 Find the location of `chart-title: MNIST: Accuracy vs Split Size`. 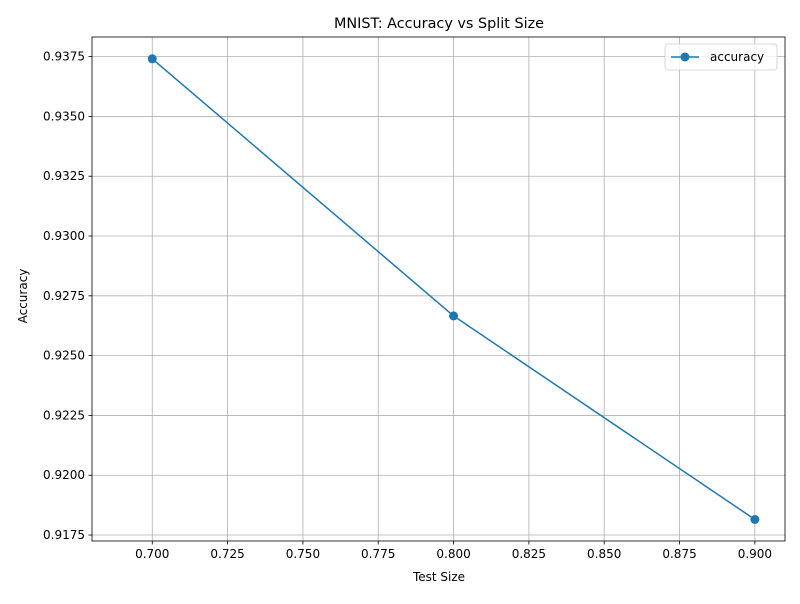

chart-title: MNIST: Accuracy vs Split Size is located at coordinates (439, 24).